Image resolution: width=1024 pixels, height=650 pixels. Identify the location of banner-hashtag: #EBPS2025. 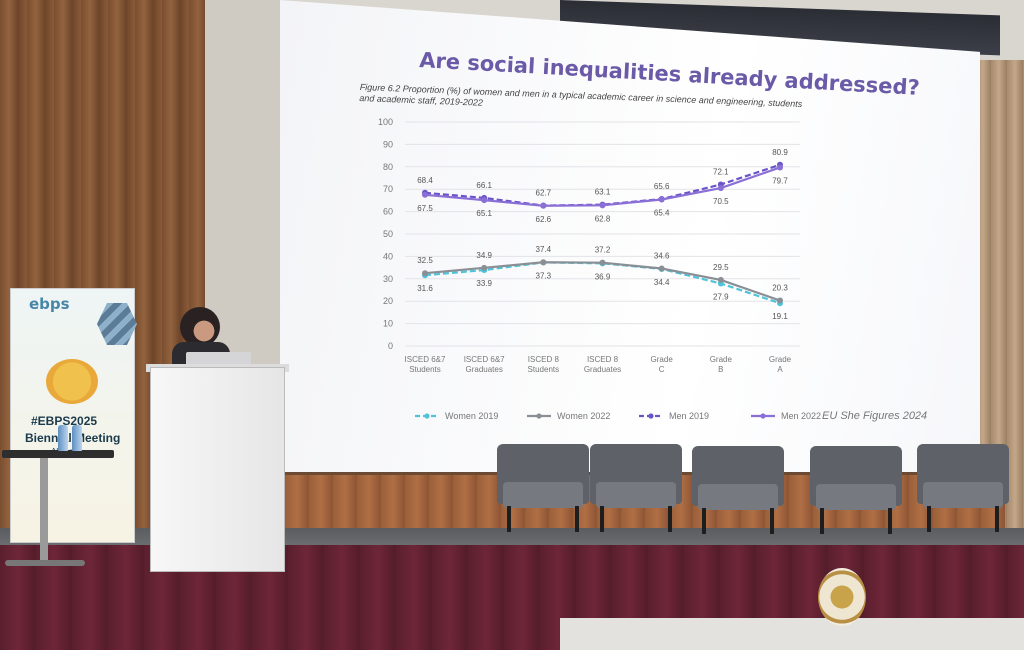
(64, 421).